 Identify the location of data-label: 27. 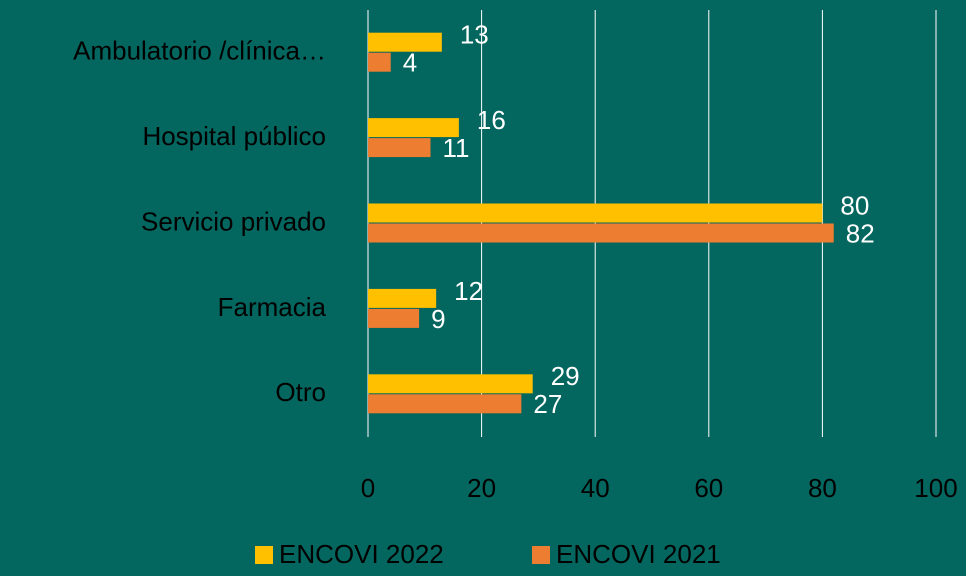
(547, 404).